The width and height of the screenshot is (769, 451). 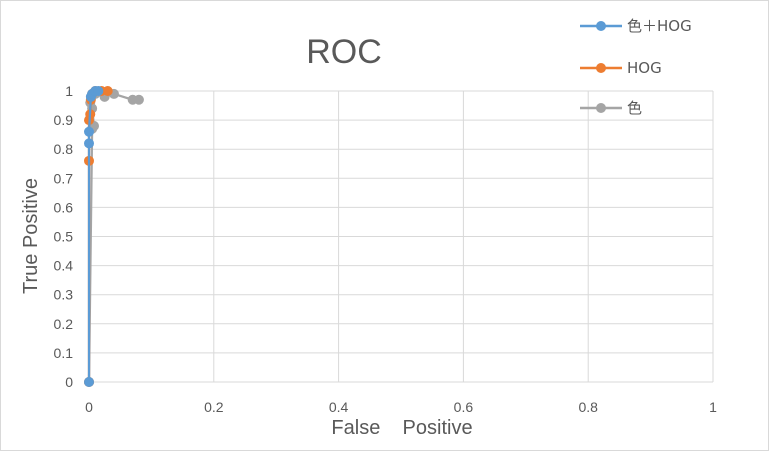 What do you see at coordinates (344, 52) in the screenshot?
I see `chart-title: ROC` at bounding box center [344, 52].